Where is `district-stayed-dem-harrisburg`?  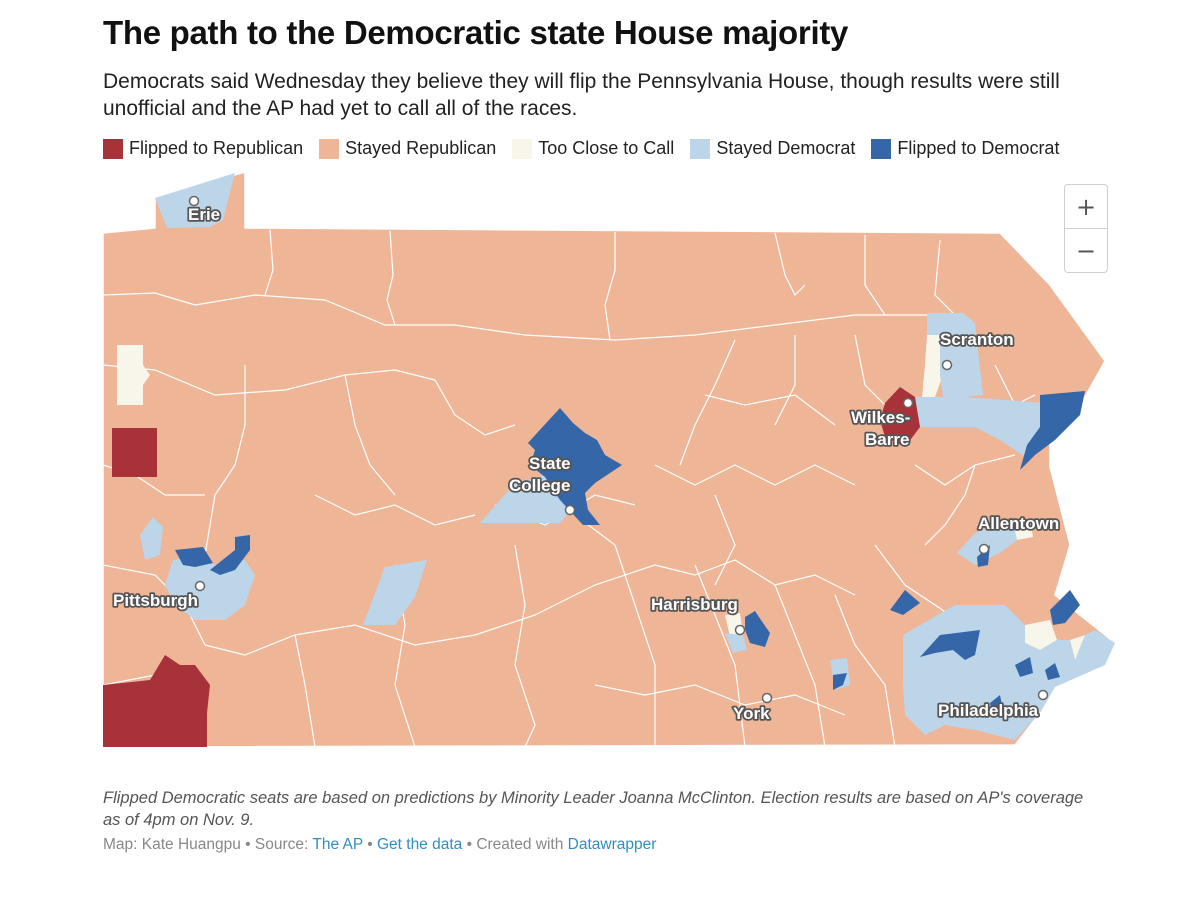
district-stayed-dem-harrisburg is located at coordinates (736, 643).